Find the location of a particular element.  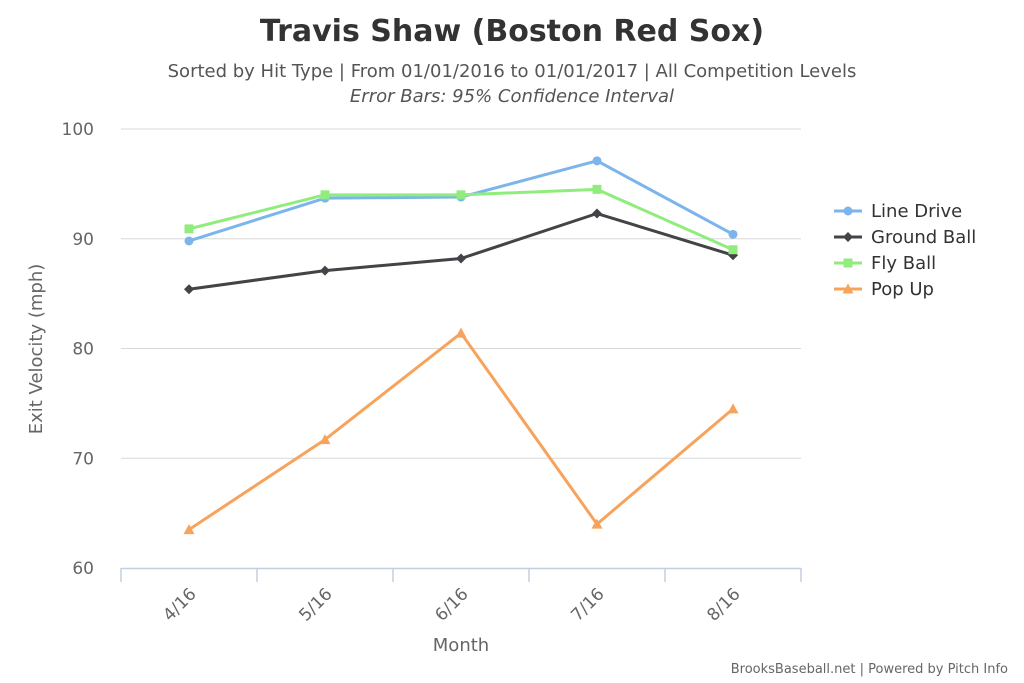

legend: Line Drive Ground Ball Fly Ball Pop Up is located at coordinates (905, 250).